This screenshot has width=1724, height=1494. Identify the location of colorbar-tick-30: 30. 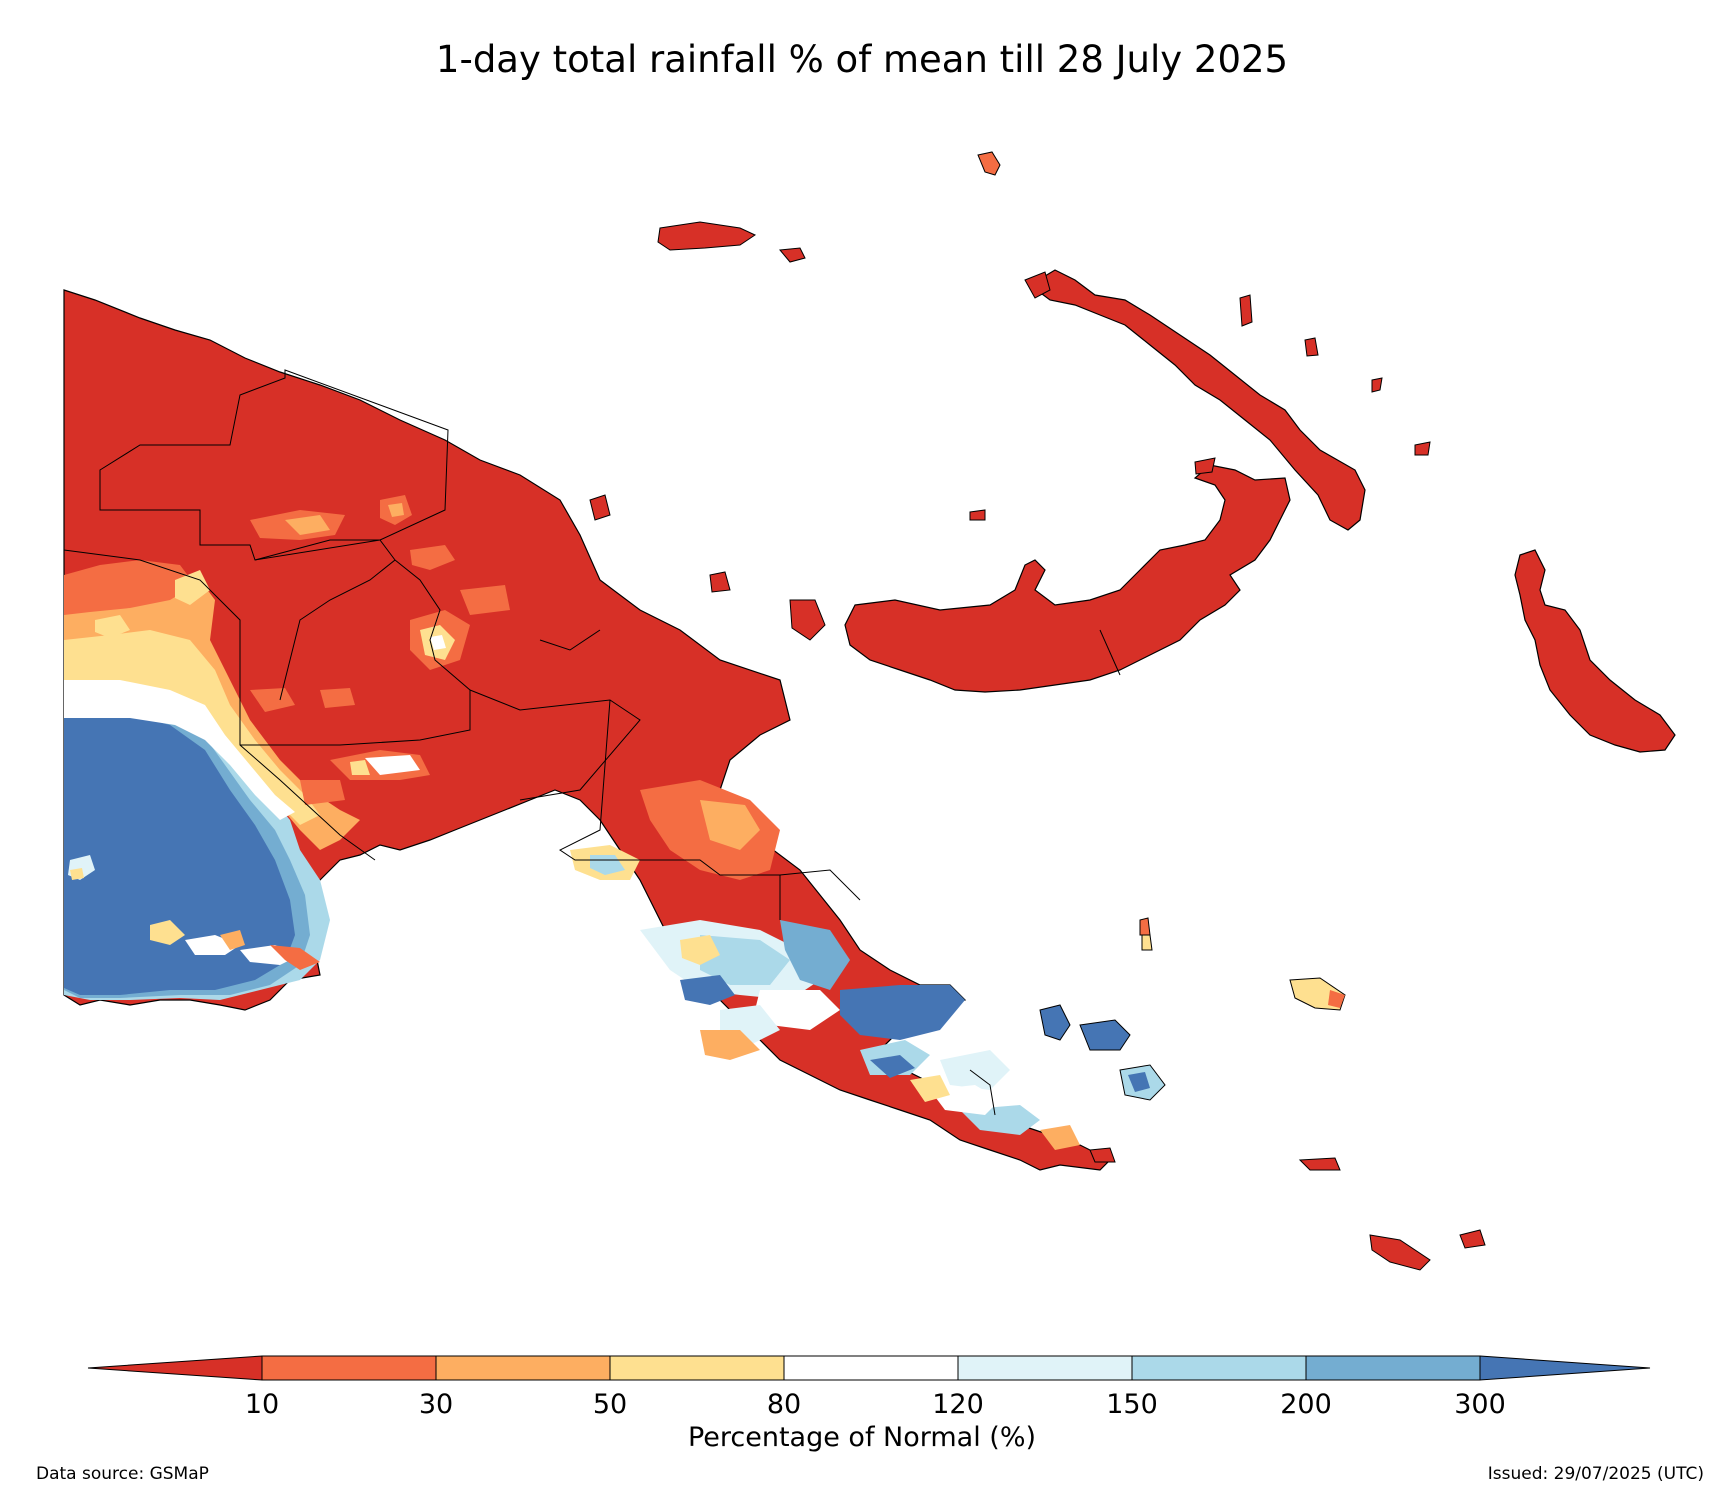
(436, 1404).